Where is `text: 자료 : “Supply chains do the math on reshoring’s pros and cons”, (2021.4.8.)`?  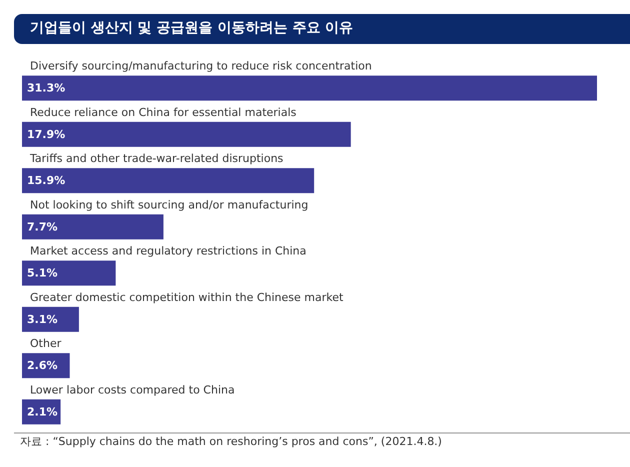 text: 자료 : “Supply chains do the math on reshoring’s pros and cons”, (2021.4.8.) is located at coordinates (231, 441).